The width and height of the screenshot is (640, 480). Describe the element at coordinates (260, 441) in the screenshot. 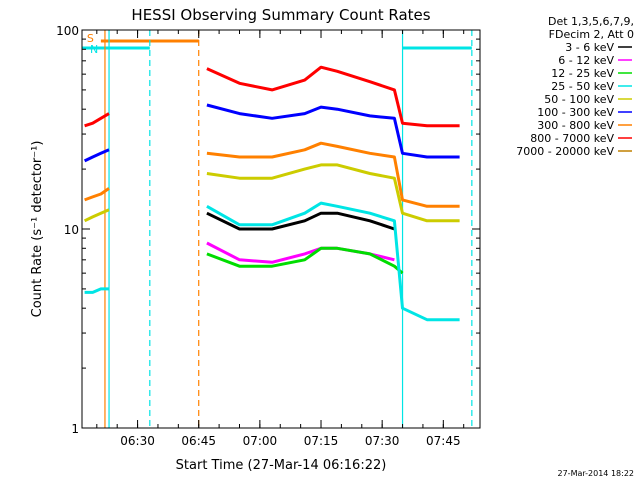

I see `x-tick-label: 07:00` at that location.